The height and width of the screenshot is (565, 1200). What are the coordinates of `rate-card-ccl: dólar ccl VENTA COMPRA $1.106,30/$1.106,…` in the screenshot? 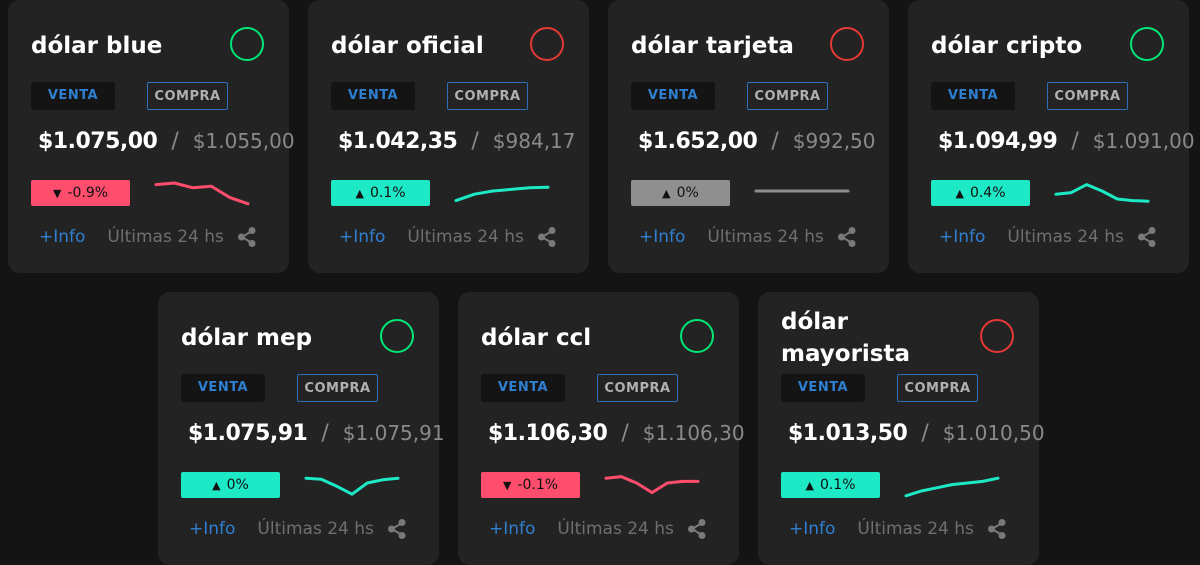 It's located at (601, 428).